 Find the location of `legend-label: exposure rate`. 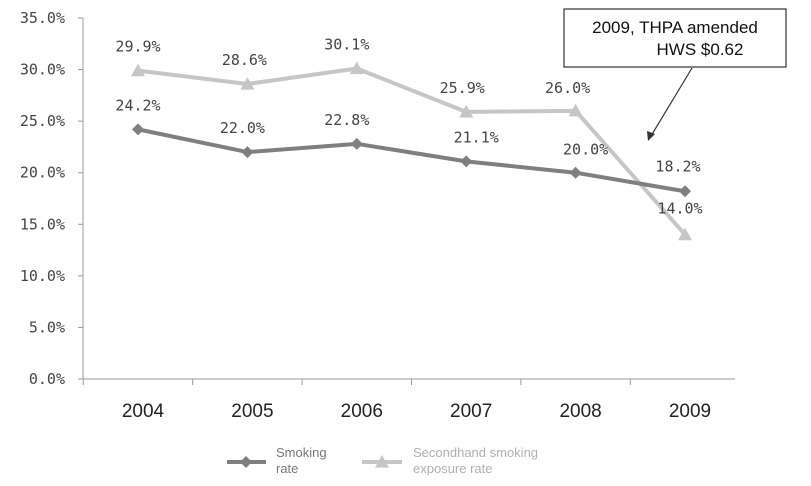

legend-label: exposure rate is located at coordinates (453, 468).